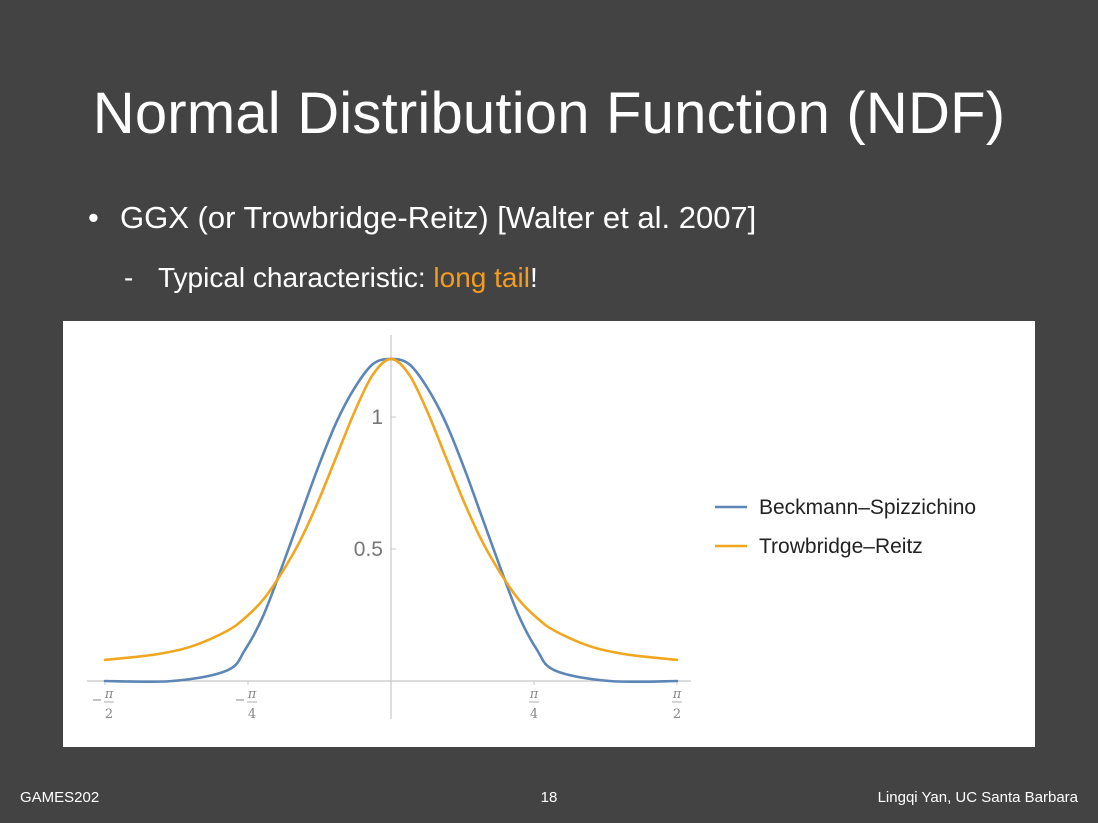 Image resolution: width=1098 pixels, height=823 pixels. I want to click on y-tick-label: 0.5, so click(368, 549).